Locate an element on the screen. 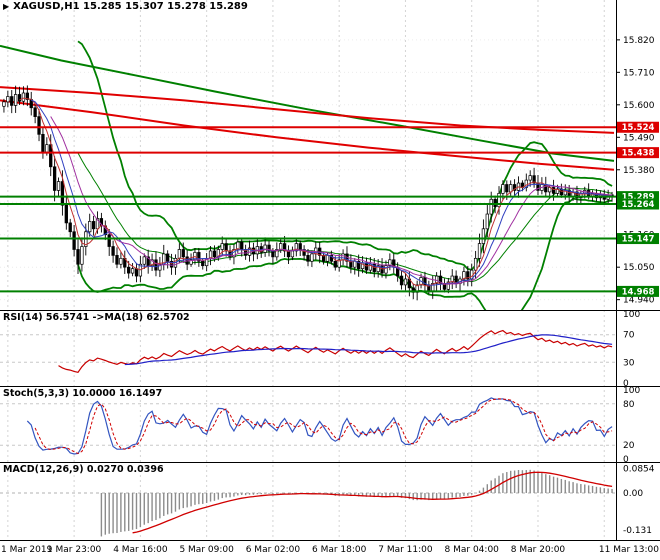 The image size is (660, 560). svg-text: 15.380 is located at coordinates (639, 171).